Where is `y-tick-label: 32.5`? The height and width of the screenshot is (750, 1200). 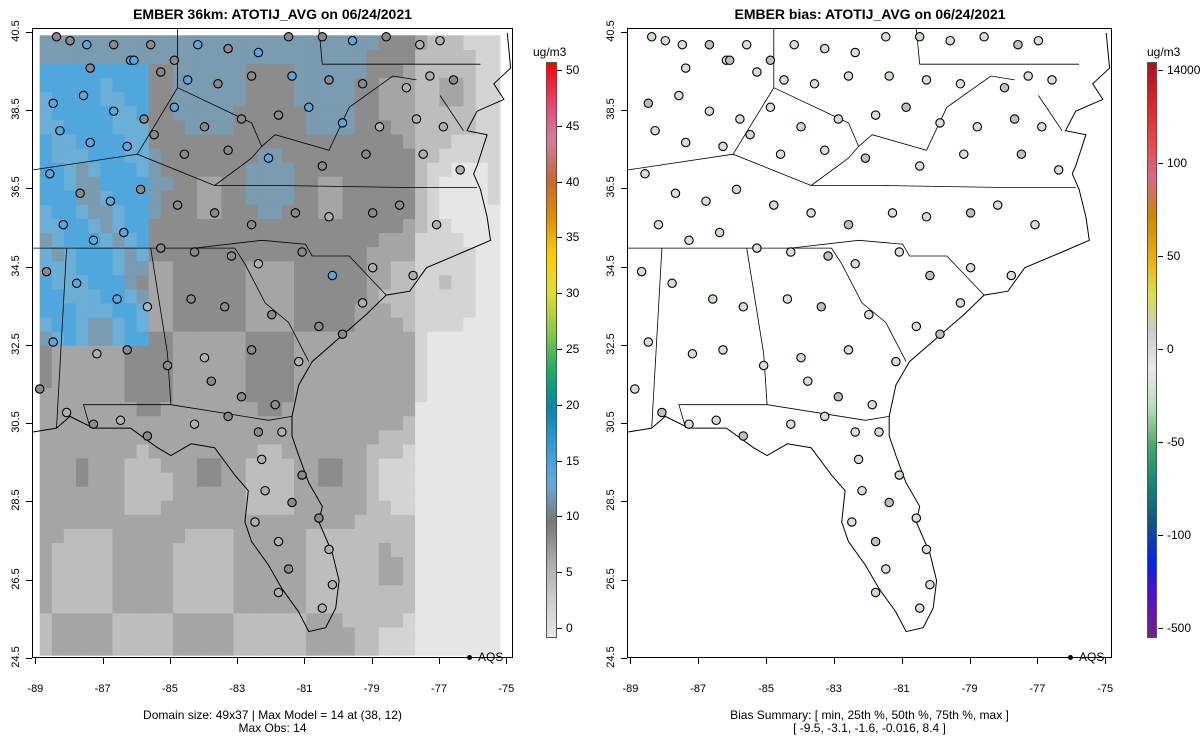
y-tick-label: 32.5 is located at coordinates (611, 344).